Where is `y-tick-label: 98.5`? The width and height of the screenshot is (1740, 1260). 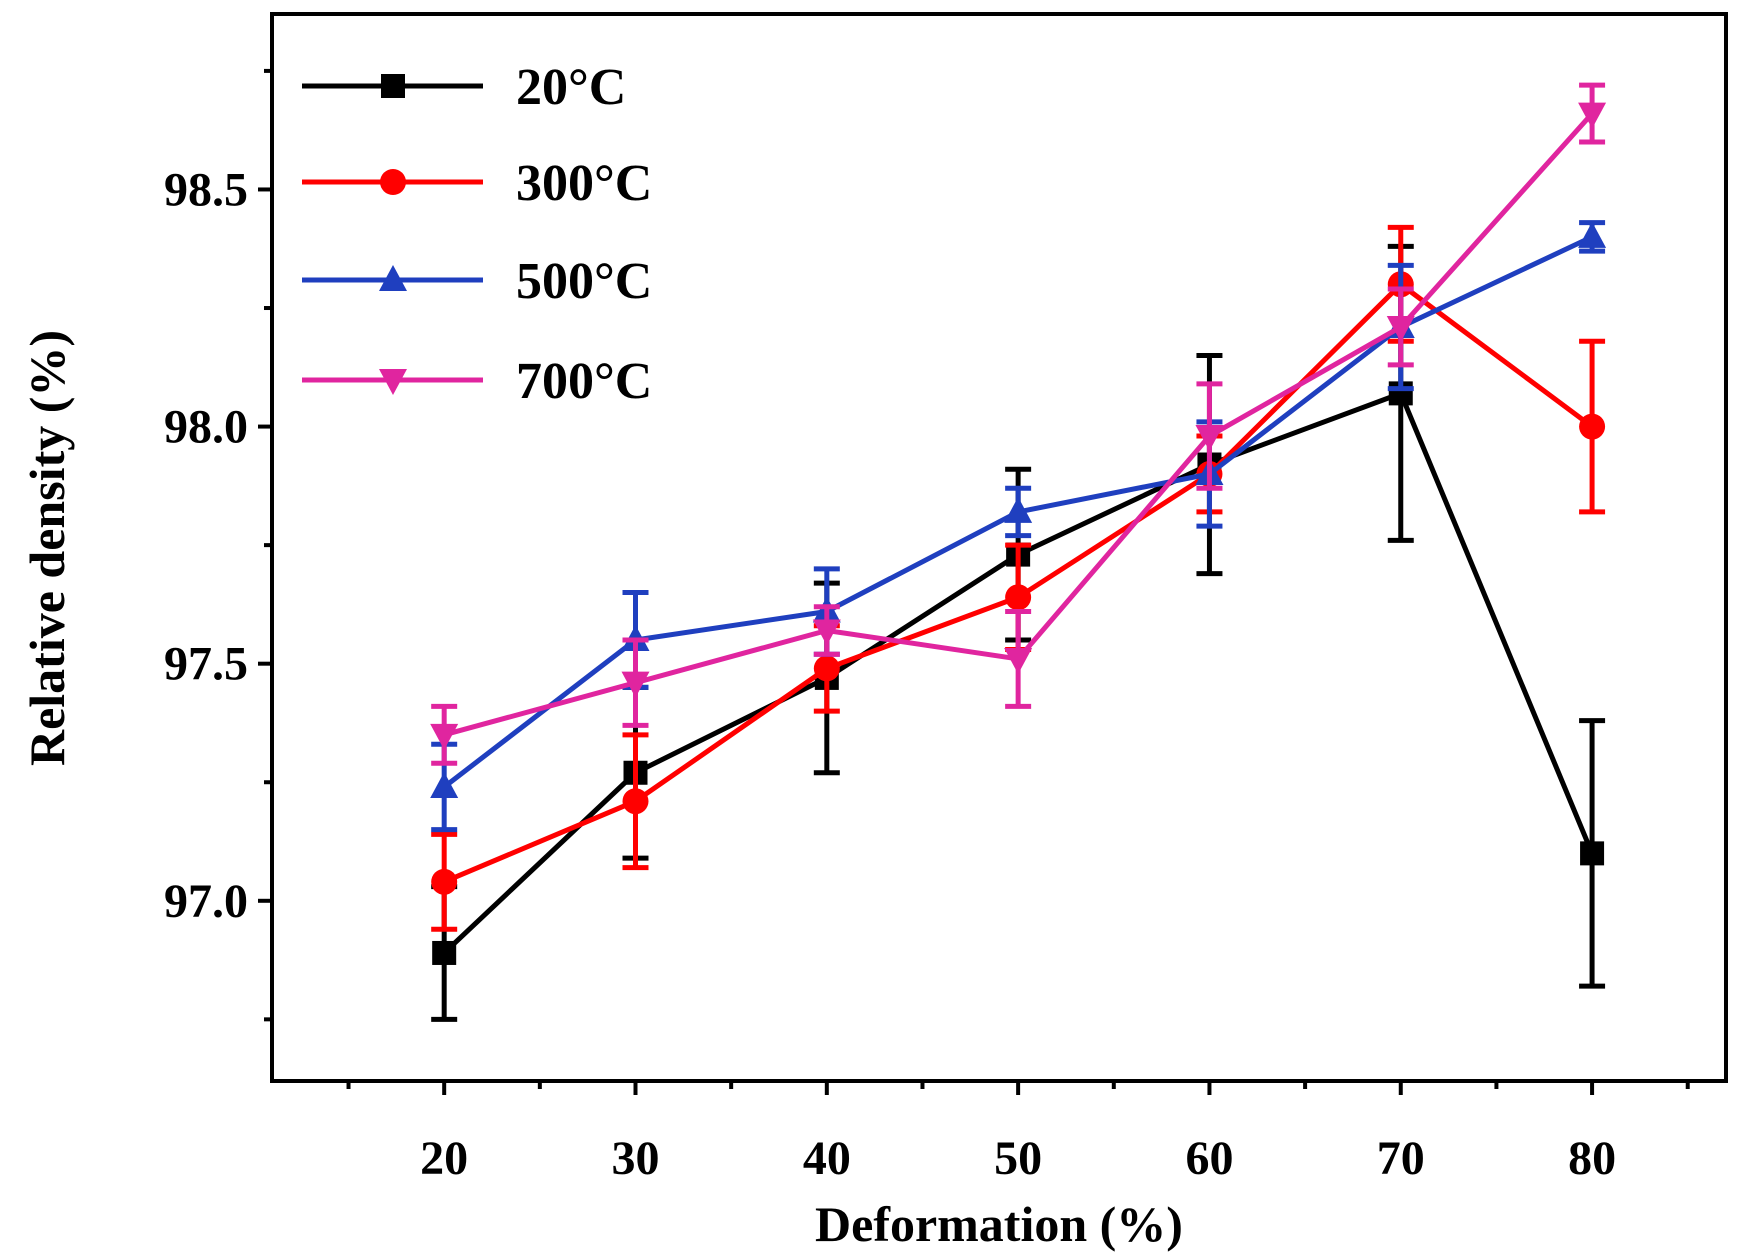
y-tick-label: 98.5 is located at coordinates (206, 189).